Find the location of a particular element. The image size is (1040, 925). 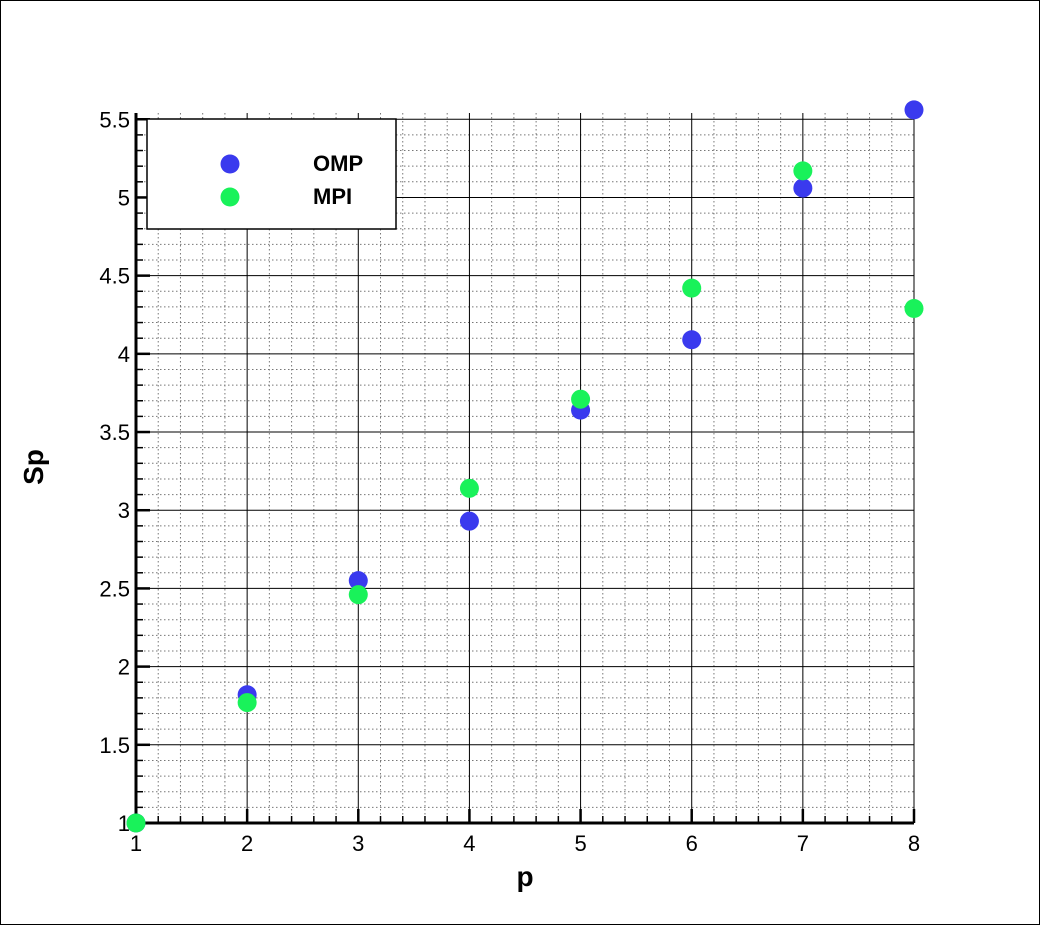

legend-marker-mpi is located at coordinates (230, 197).